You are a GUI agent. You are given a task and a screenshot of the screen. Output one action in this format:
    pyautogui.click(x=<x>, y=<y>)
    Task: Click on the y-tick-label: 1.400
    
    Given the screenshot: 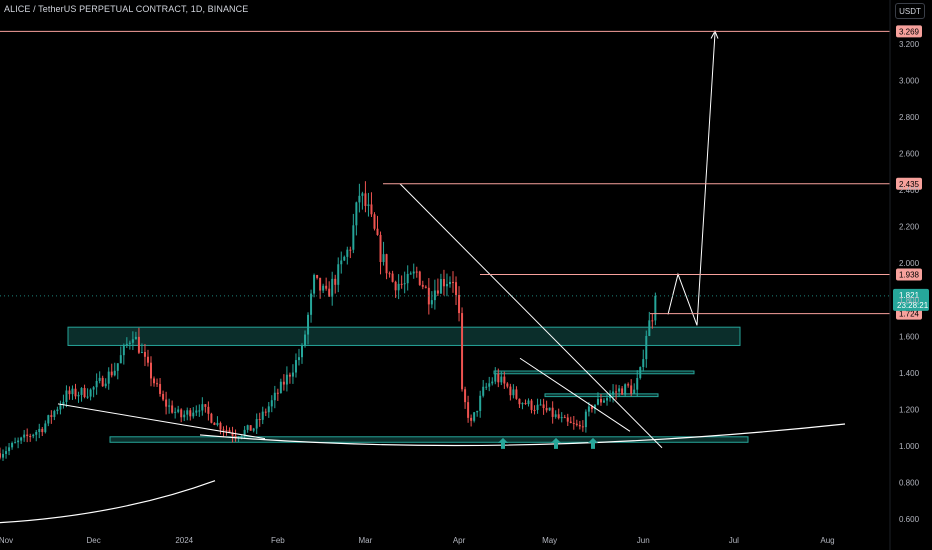 What is the action you would take?
    pyautogui.click(x=909, y=373)
    